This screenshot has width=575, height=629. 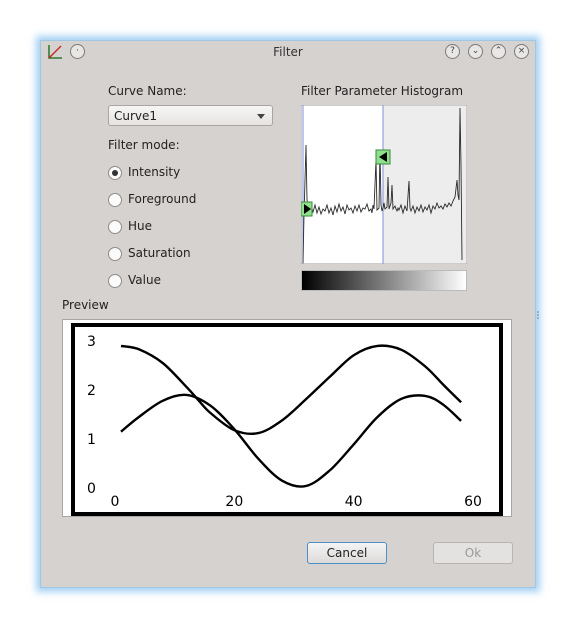 What do you see at coordinates (475, 51) in the screenshot?
I see `minimize-icon: ⌄` at bounding box center [475, 51].